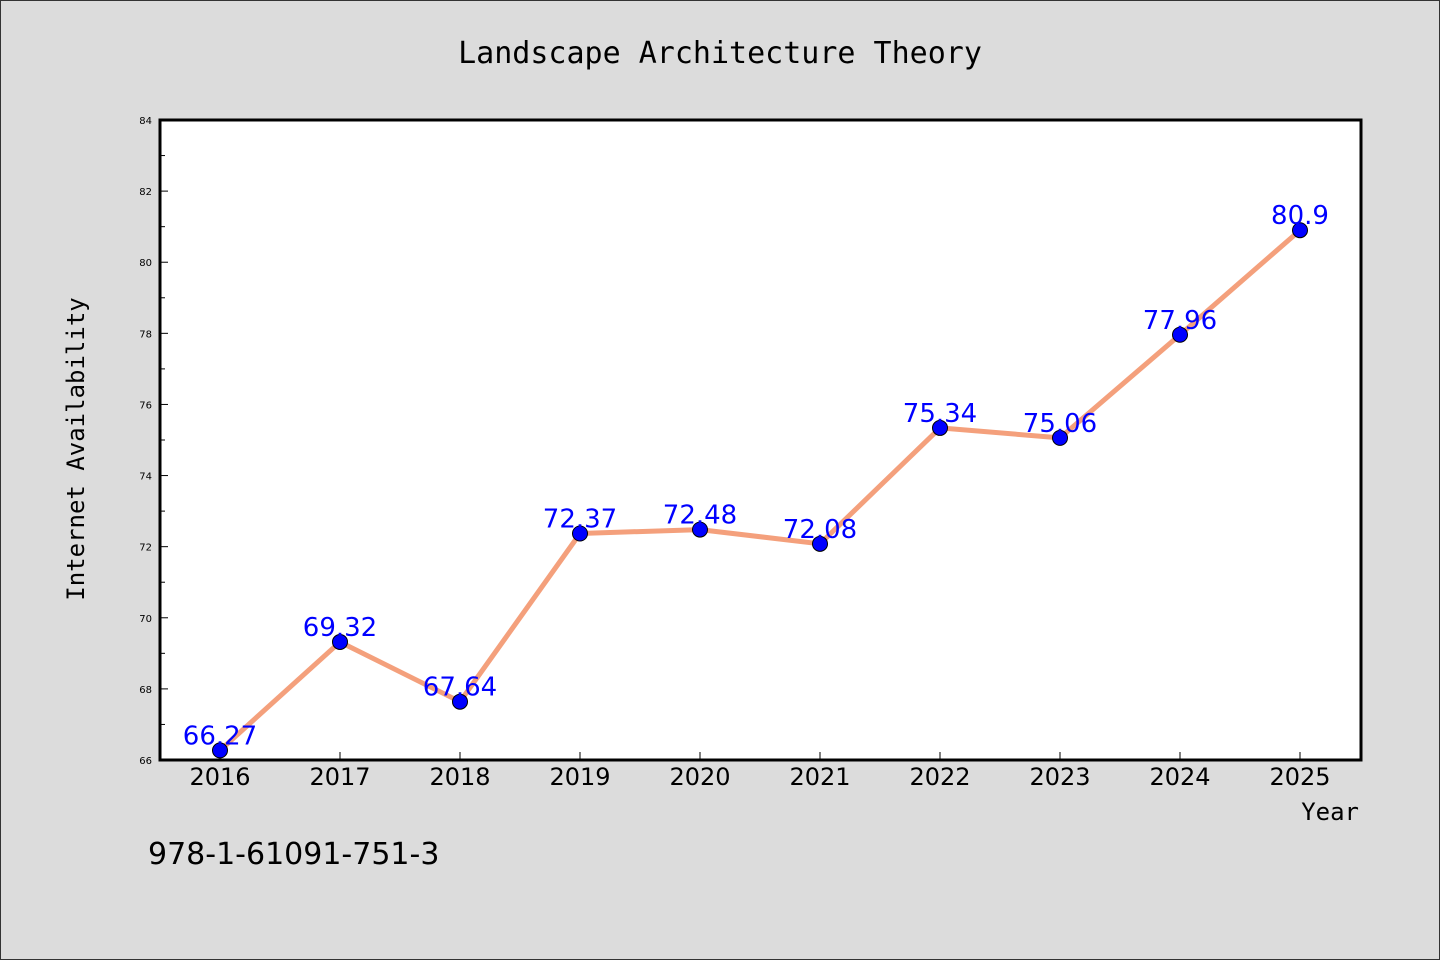 This screenshot has width=1440, height=960. What do you see at coordinates (145, 334) in the screenshot?
I see `y-tick-label: 78` at bounding box center [145, 334].